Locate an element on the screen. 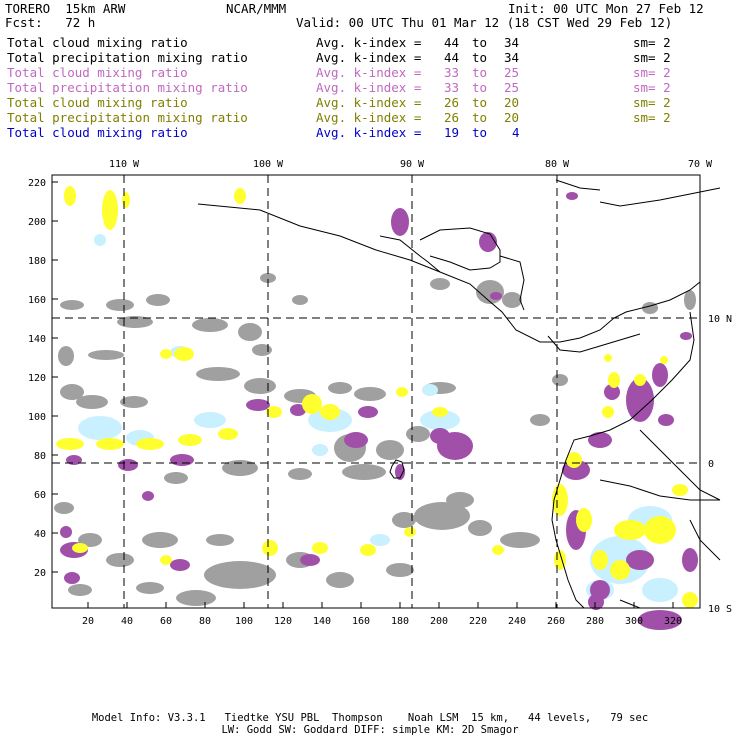  x-tick-label: 320 is located at coordinates (673, 621).